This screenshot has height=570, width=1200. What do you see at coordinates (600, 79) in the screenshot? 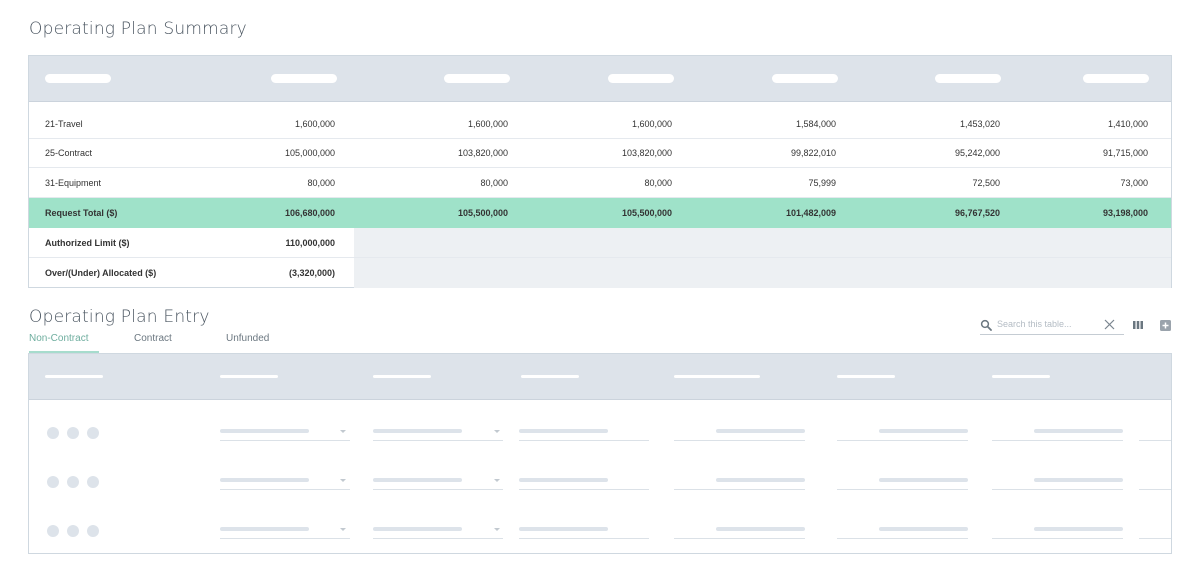
I see `summary-table-header` at bounding box center [600, 79].